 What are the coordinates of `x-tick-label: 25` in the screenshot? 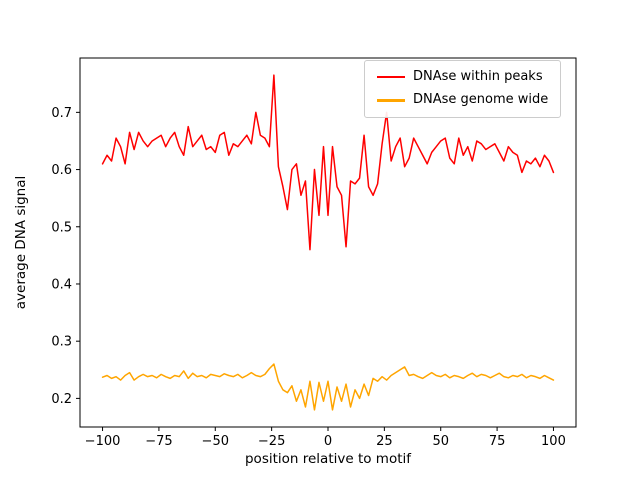 It's located at (384, 441).